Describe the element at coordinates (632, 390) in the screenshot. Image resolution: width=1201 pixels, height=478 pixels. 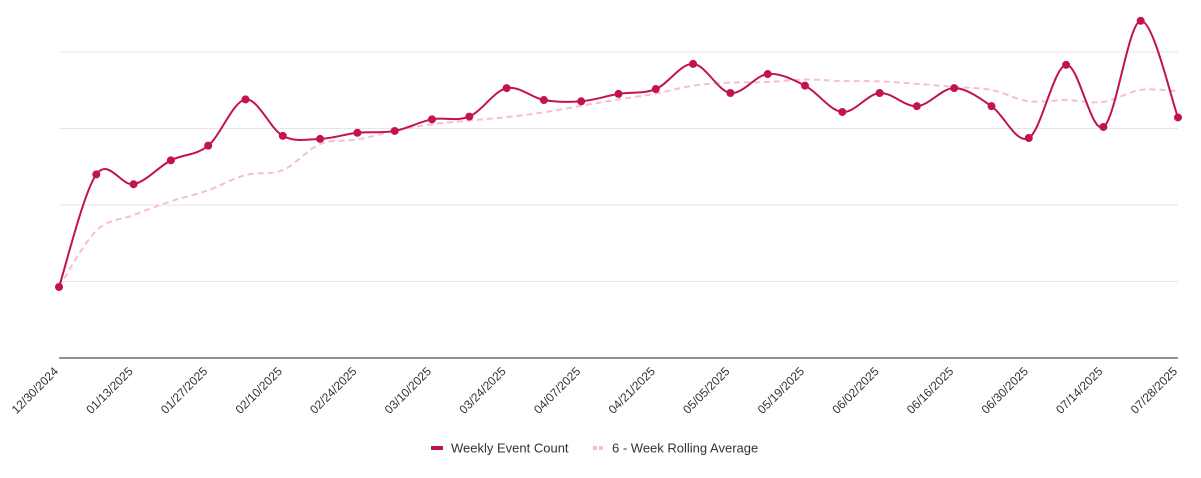
I see `x-tick-label-9: 04/21/2025` at that location.